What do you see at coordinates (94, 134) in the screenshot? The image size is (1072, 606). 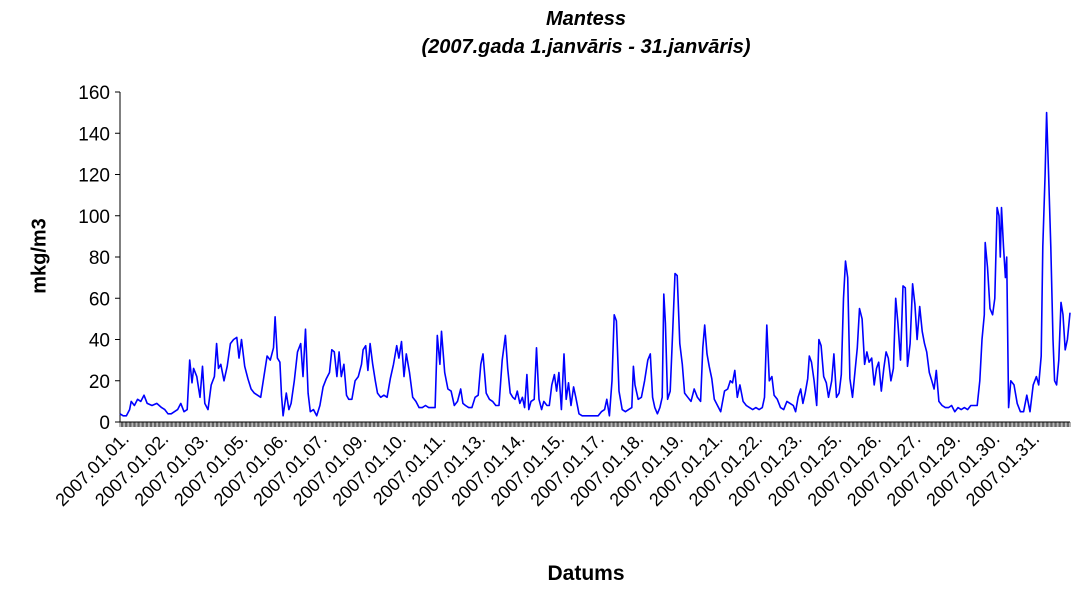 I see `y-tick-label: 140` at bounding box center [94, 134].